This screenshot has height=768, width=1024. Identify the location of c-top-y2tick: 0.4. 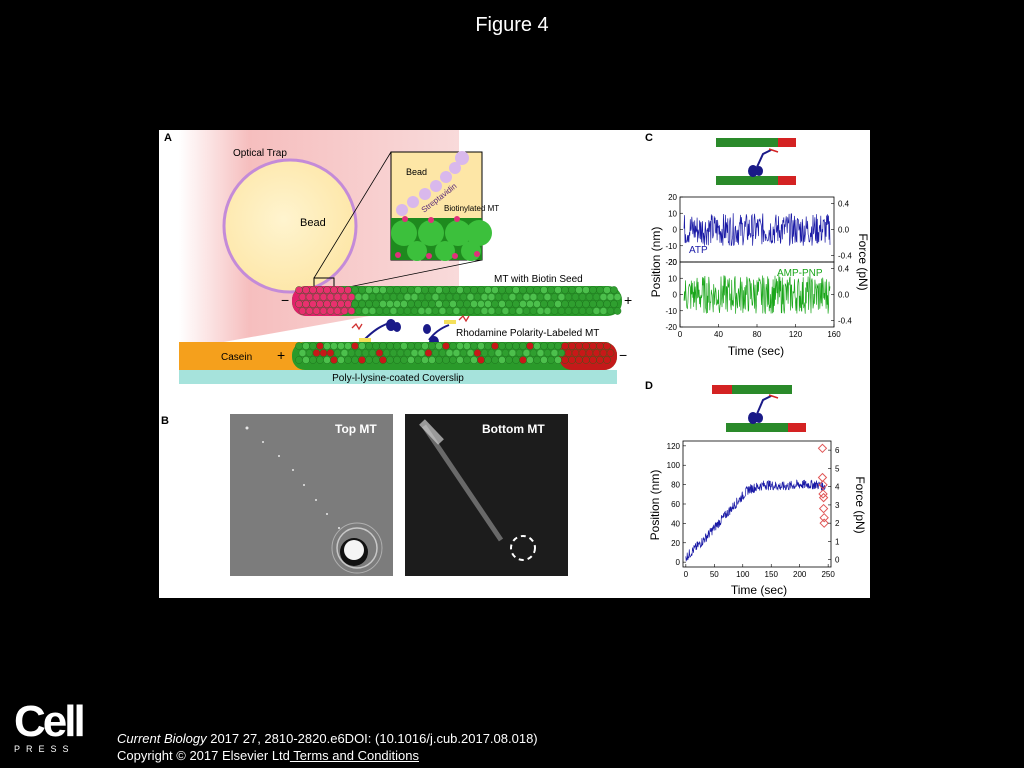
(844, 204).